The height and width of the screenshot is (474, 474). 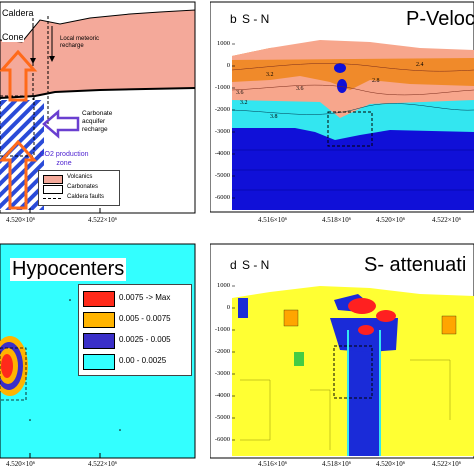 I want to click on legend-swatch-caldera-faults, so click(x=52, y=198).